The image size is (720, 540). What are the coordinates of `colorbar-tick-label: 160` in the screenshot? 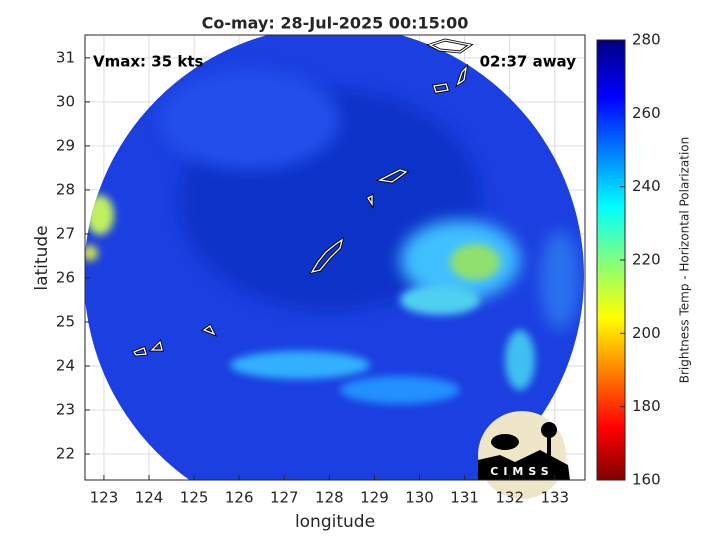 It's located at (646, 480).